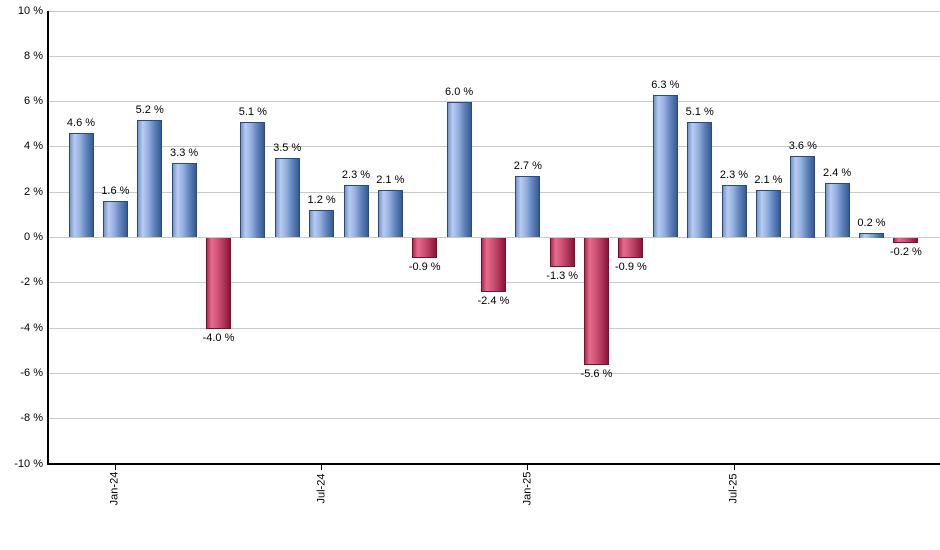  What do you see at coordinates (321, 200) in the screenshot?
I see `bar-value-label: 1.2 %` at bounding box center [321, 200].